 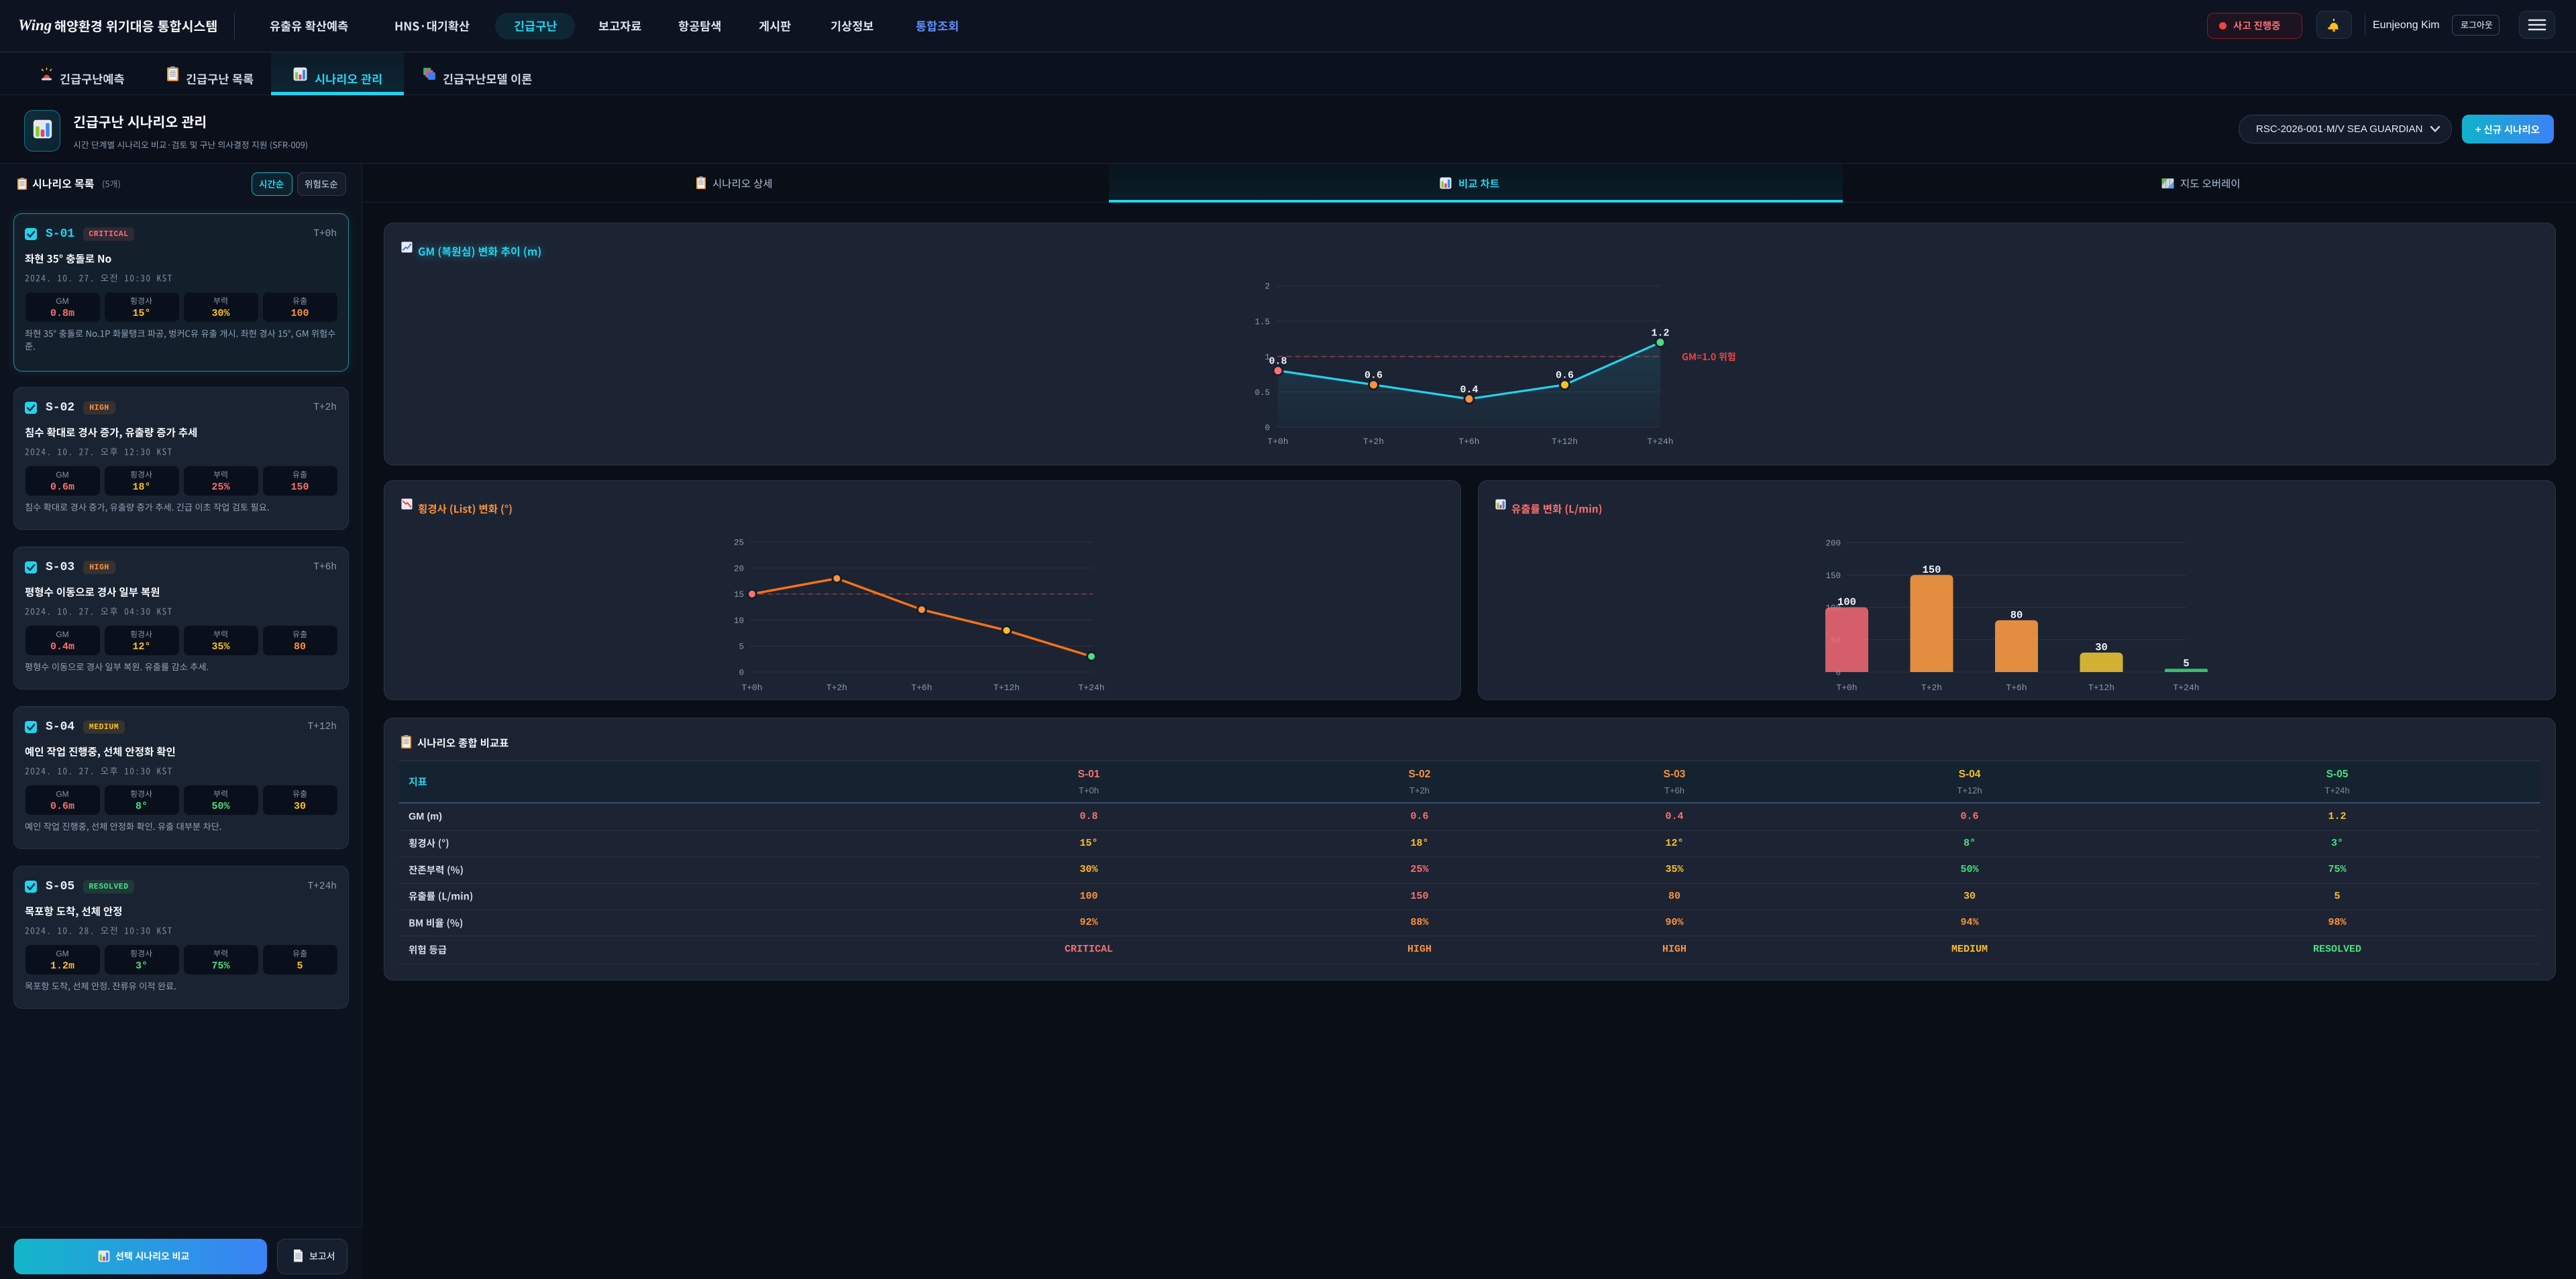 I want to click on svg-text: 1, so click(x=1267, y=357).